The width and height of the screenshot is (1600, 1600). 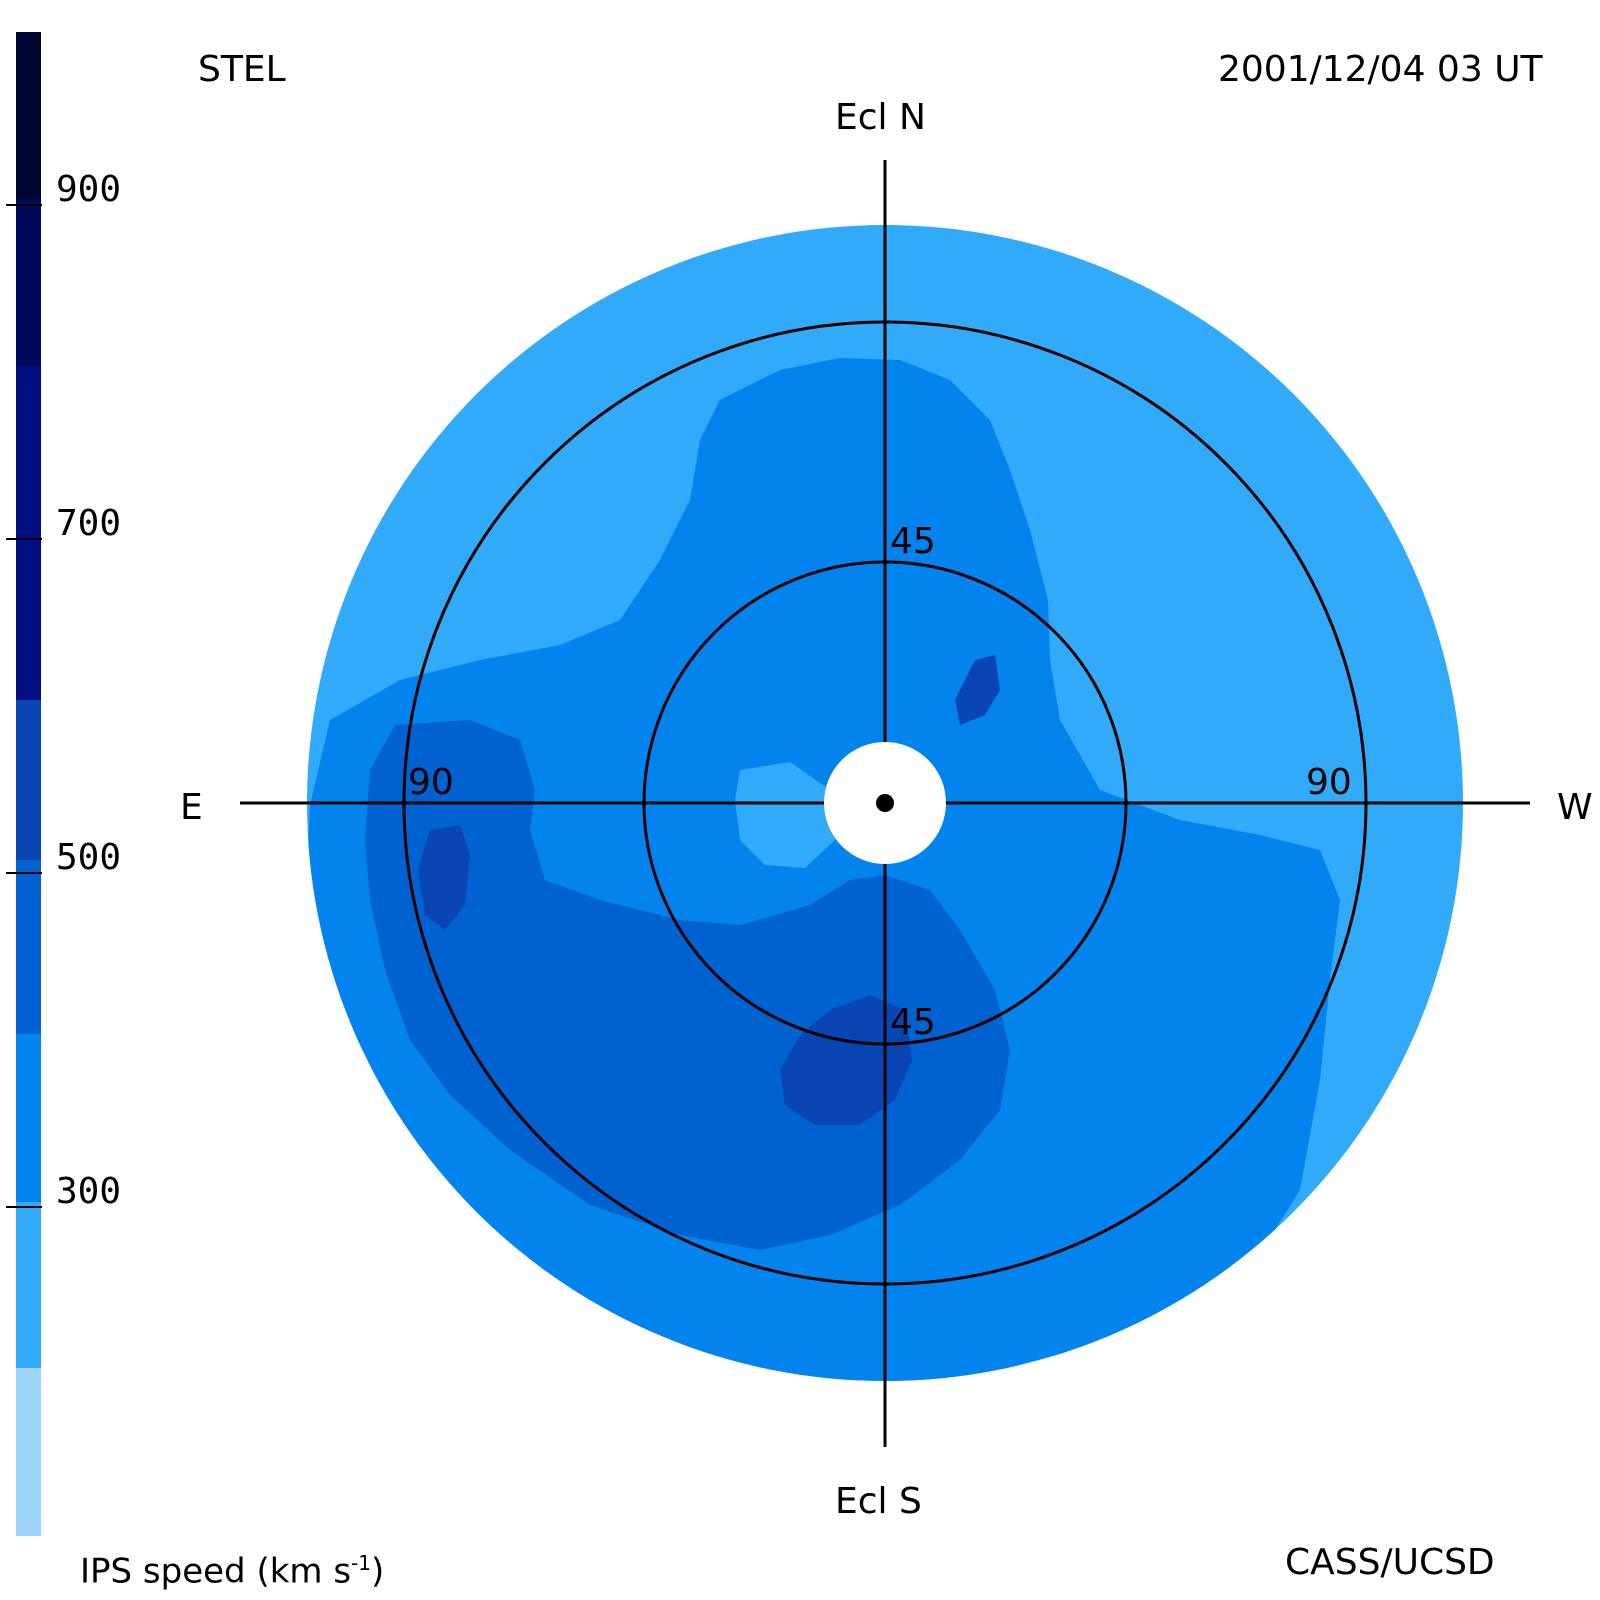 What do you see at coordinates (880, 117) in the screenshot?
I see `label-ecliptic-north: Ecl N` at bounding box center [880, 117].